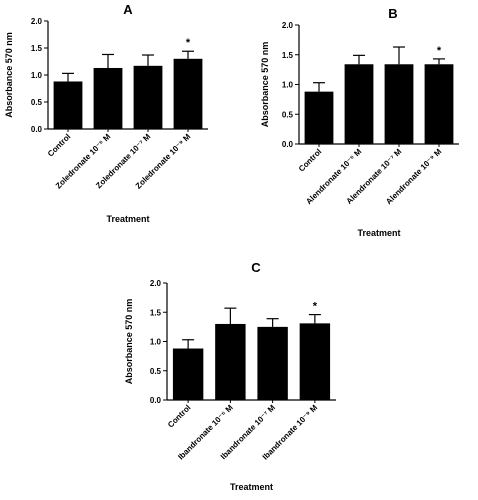  What do you see at coordinates (128, 9) in the screenshot?
I see `panel-label: A` at bounding box center [128, 9].